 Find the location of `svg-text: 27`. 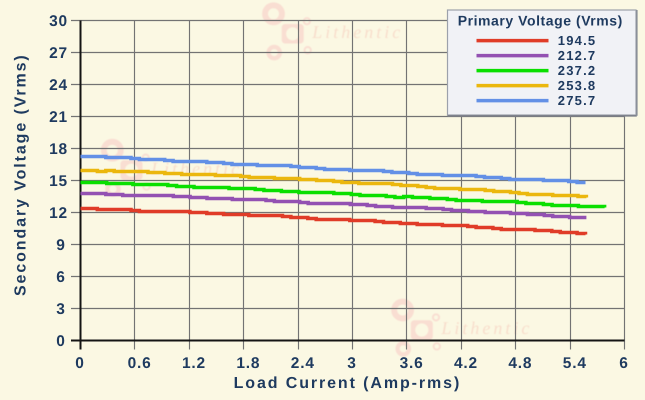

svg-text: 27 is located at coordinates (58, 53).